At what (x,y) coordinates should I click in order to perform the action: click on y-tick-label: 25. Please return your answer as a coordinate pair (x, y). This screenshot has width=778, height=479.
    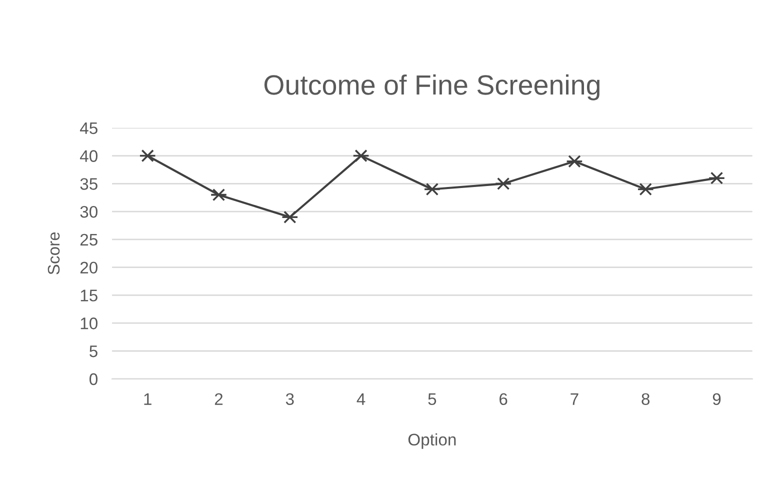
    Looking at the image, I should click on (89, 240).